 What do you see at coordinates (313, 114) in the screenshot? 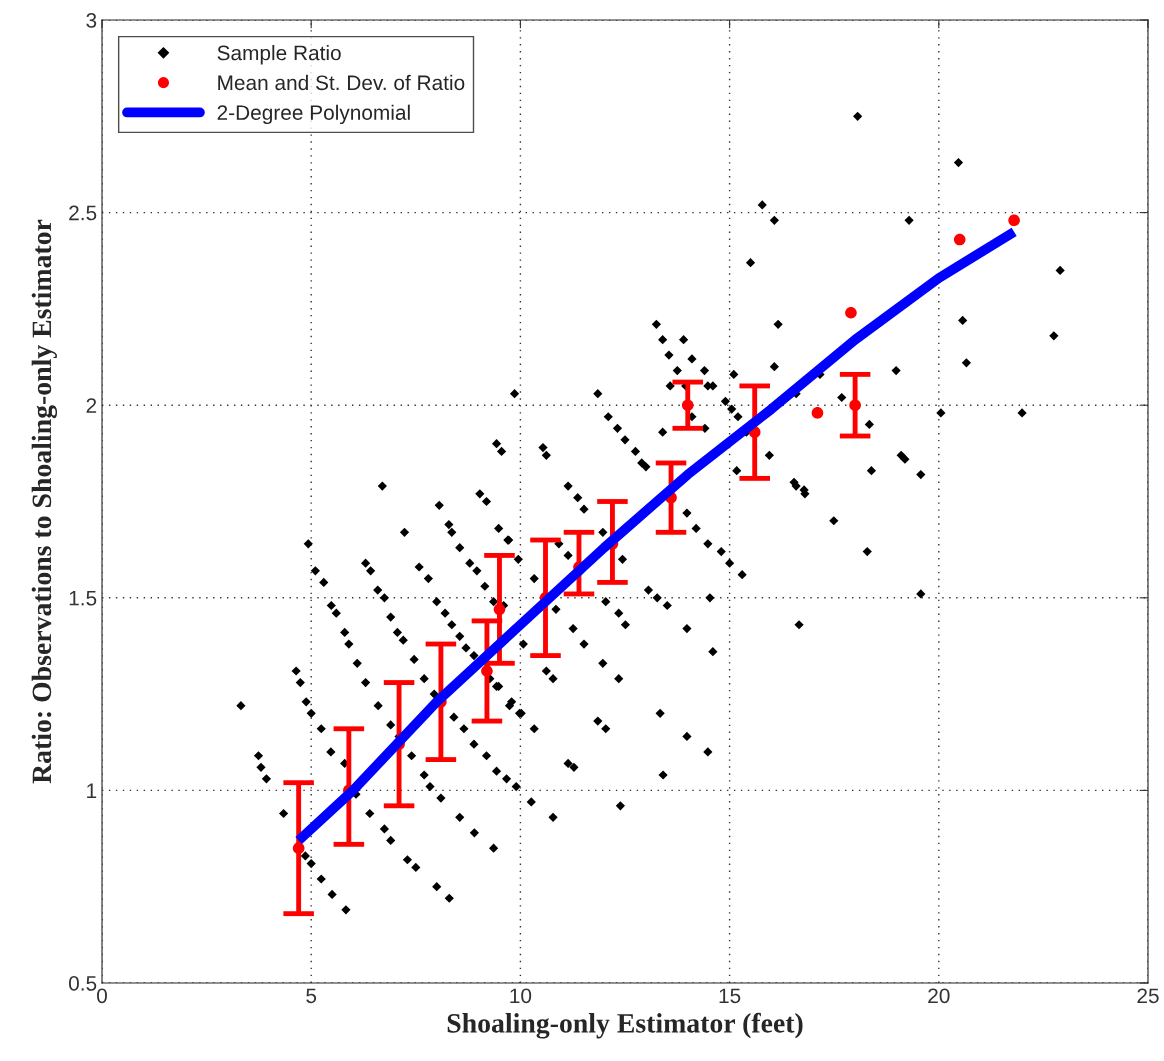
I see `legend-label: 2-Degree Polynomial` at bounding box center [313, 114].